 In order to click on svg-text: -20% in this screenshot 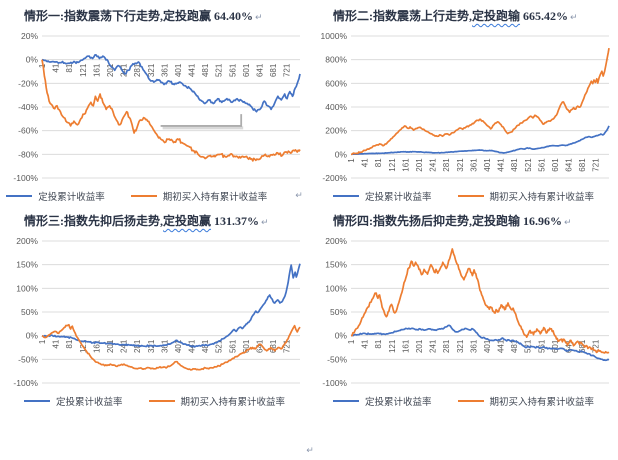, I will do `click(28, 83)`.